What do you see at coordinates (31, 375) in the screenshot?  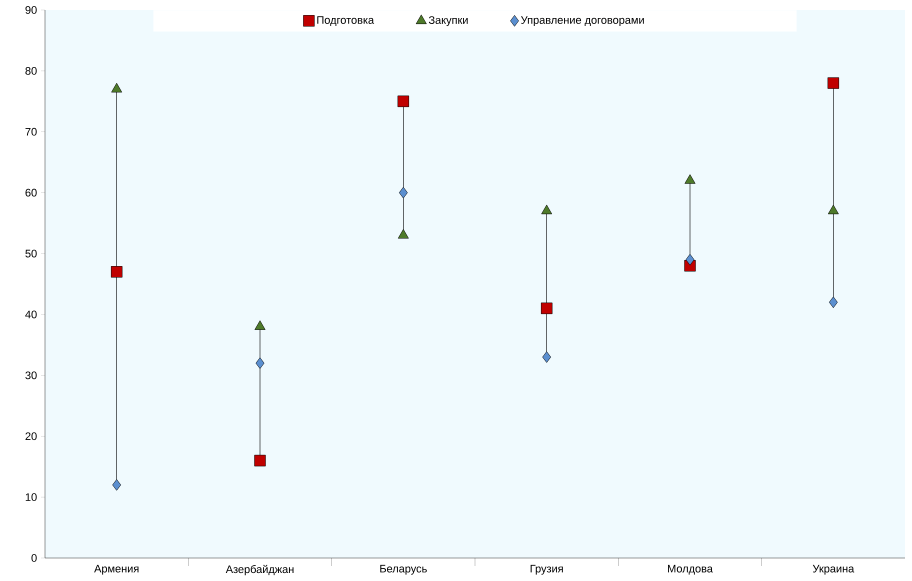 I see `y-tick-label: 30` at bounding box center [31, 375].